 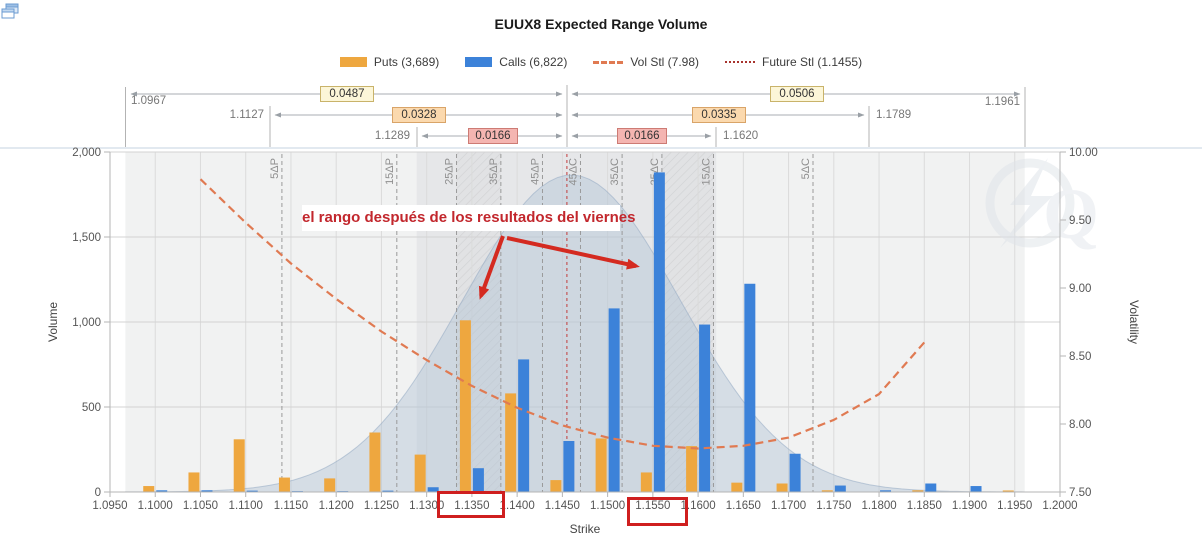 What do you see at coordinates (98, 493) in the screenshot?
I see `left-axis-tick-label: 0` at bounding box center [98, 493].